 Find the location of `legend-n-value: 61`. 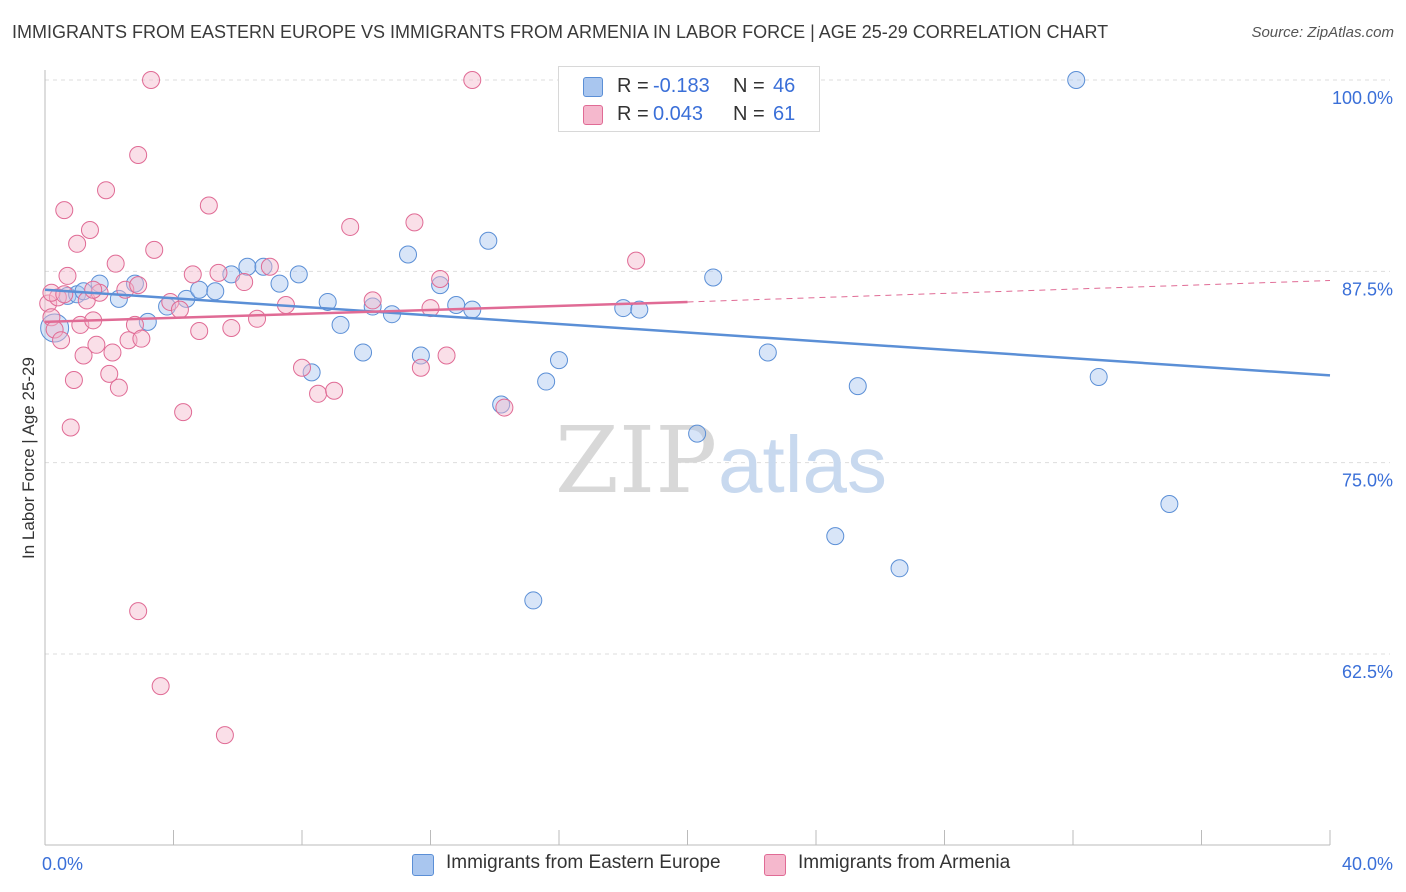

legend-n-value: 61 is located at coordinates (784, 114).